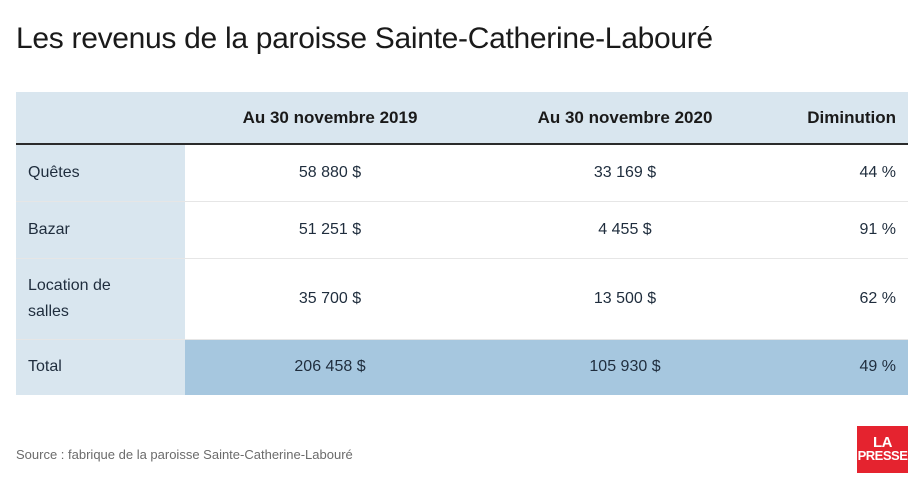 This screenshot has height=498, width=924. Describe the element at coordinates (100, 118) in the screenshot. I see `header-empty` at that location.